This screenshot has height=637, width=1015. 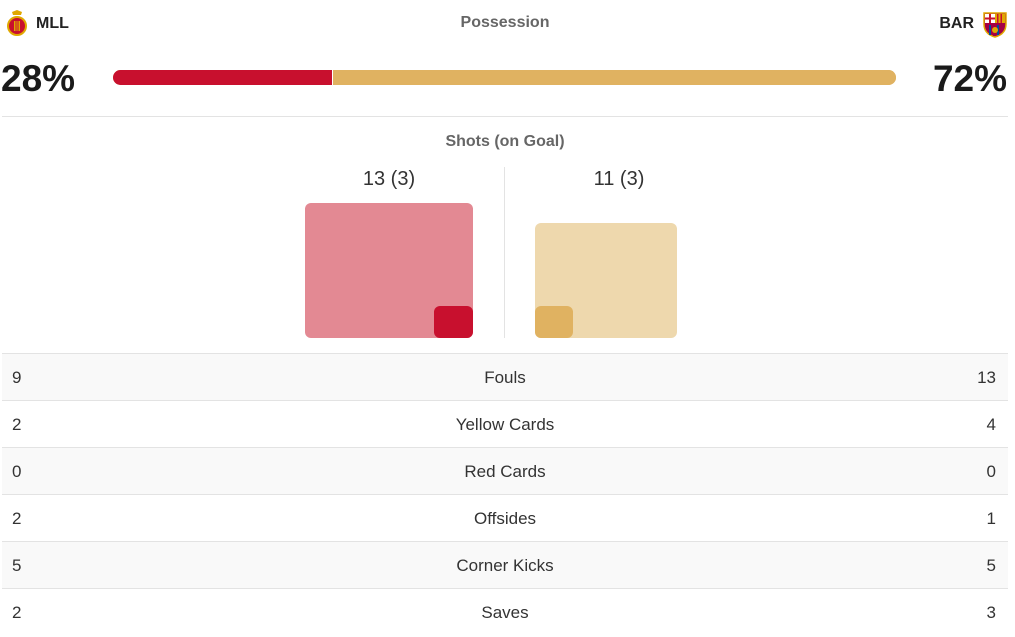 I want to click on stat-row-saves: 2 Saves 3, so click(x=505, y=611).